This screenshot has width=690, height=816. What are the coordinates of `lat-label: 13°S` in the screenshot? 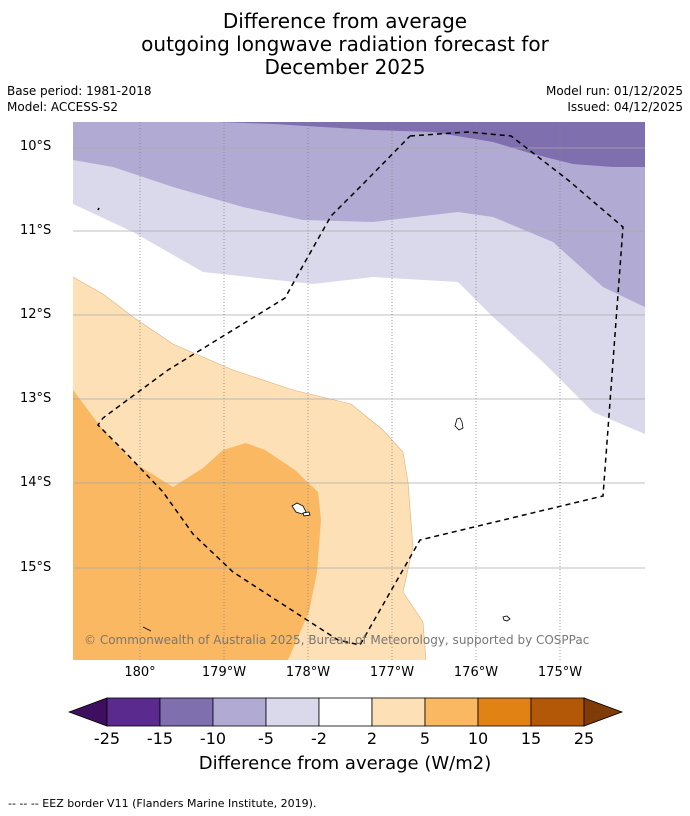 It's located at (36, 398).